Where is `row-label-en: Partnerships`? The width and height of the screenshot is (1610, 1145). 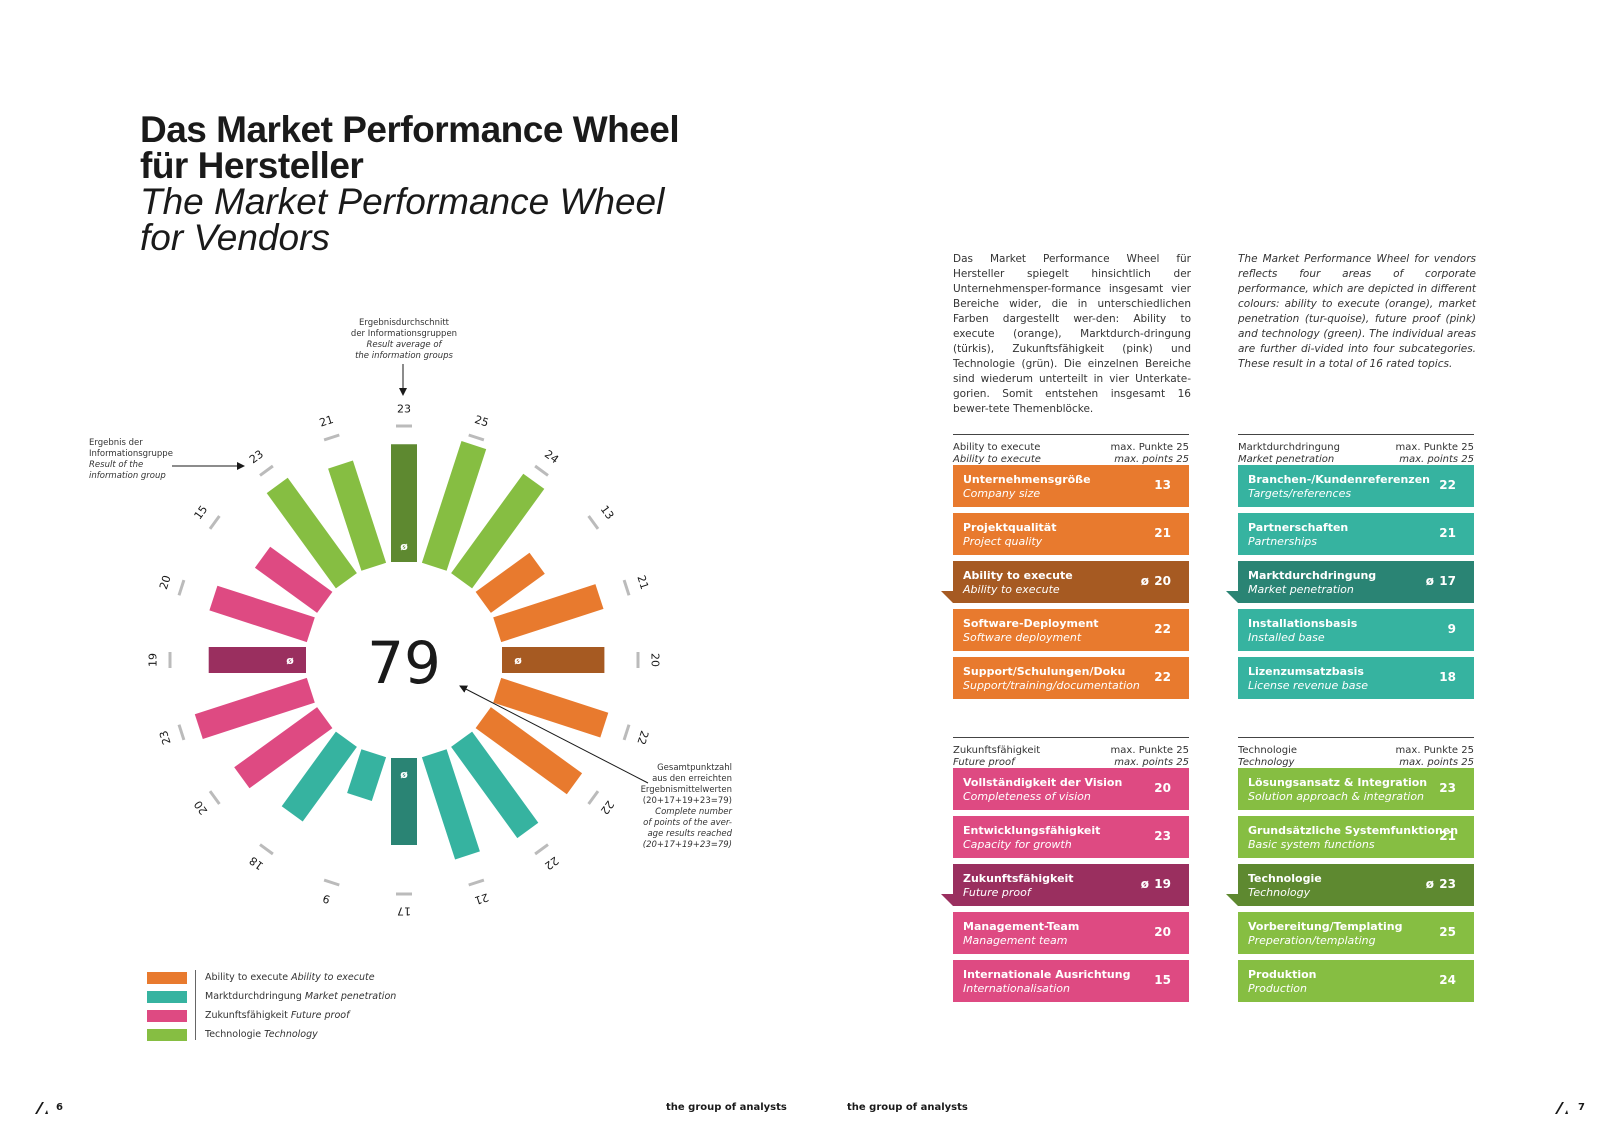 row-label-en: Partnerships is located at coordinates (1282, 541).